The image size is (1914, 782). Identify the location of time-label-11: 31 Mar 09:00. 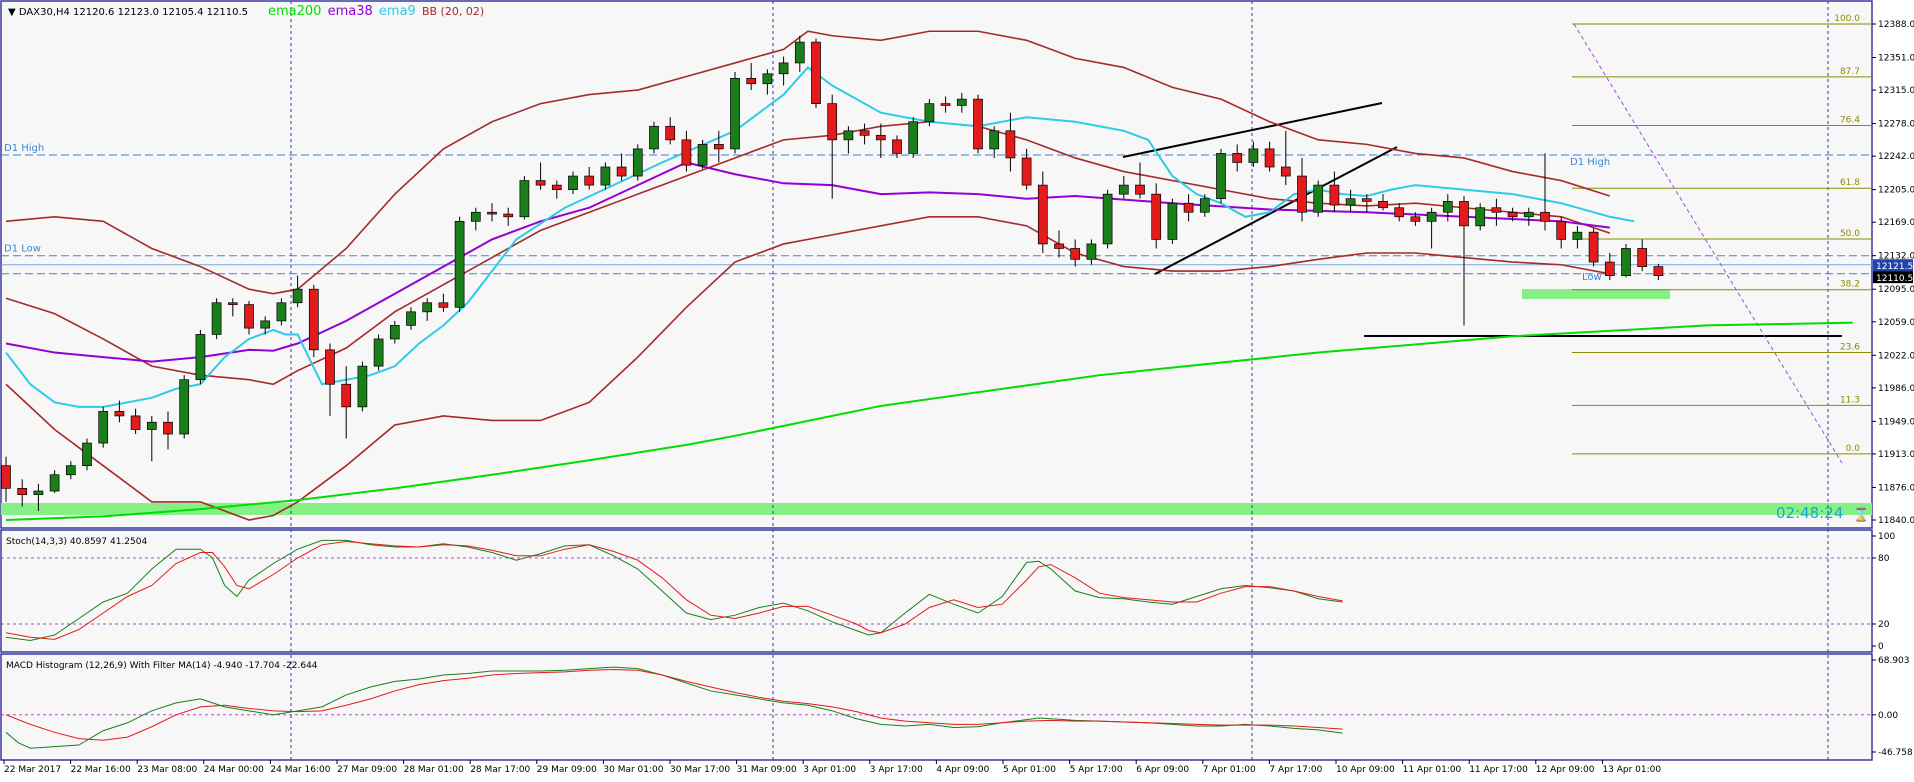
(767, 770).